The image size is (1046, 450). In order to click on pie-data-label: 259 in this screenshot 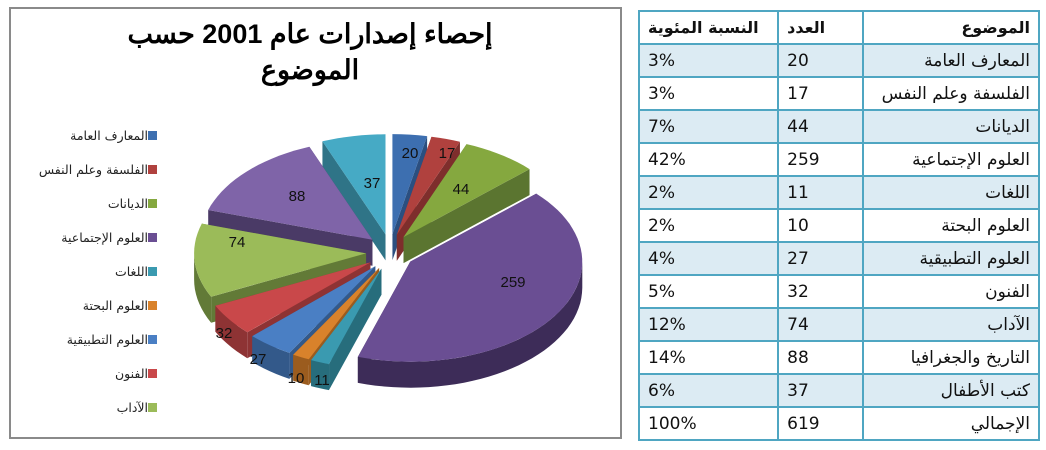, I will do `click(512, 282)`.